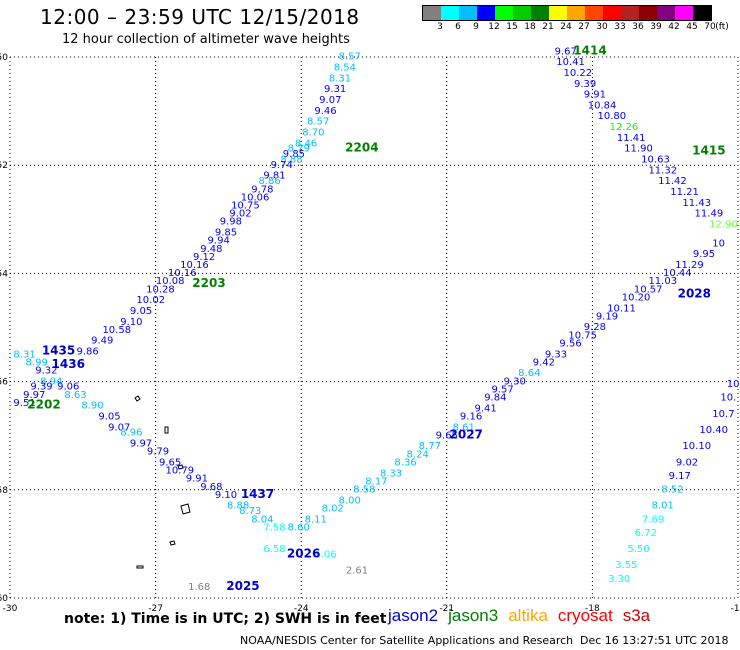 The height and width of the screenshot is (650, 740). I want to click on pass-time-label: 2025, so click(242, 586).